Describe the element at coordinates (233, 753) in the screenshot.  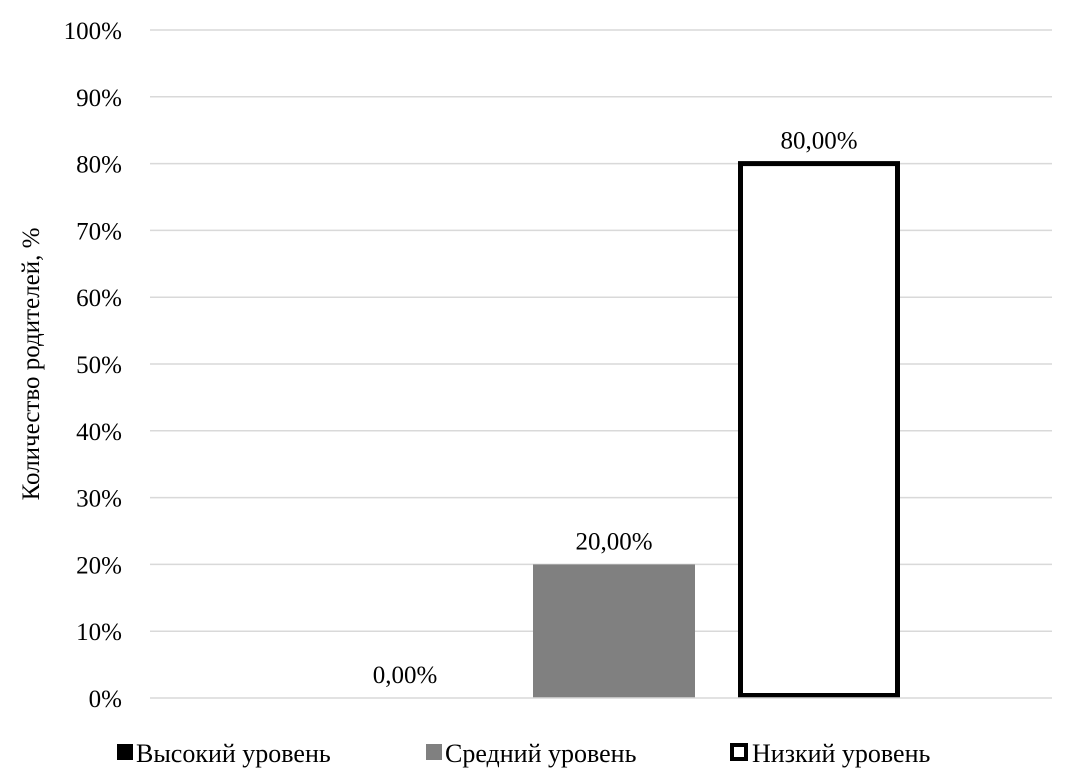
I see `legend-label: Высокий уровень` at that location.